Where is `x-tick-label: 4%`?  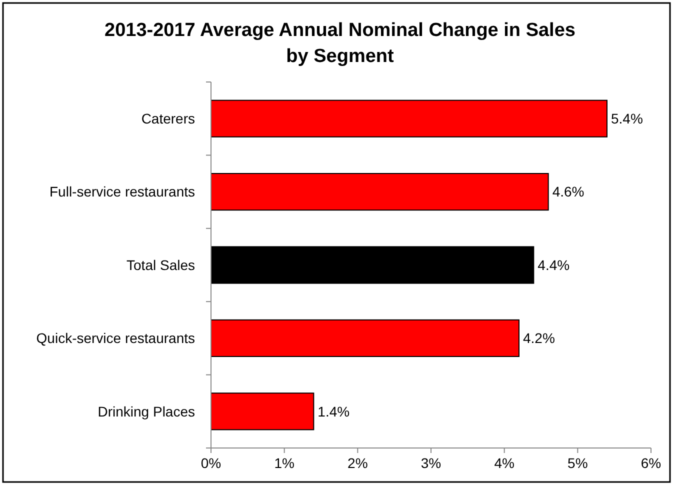
x-tick-label: 4% is located at coordinates (504, 463).